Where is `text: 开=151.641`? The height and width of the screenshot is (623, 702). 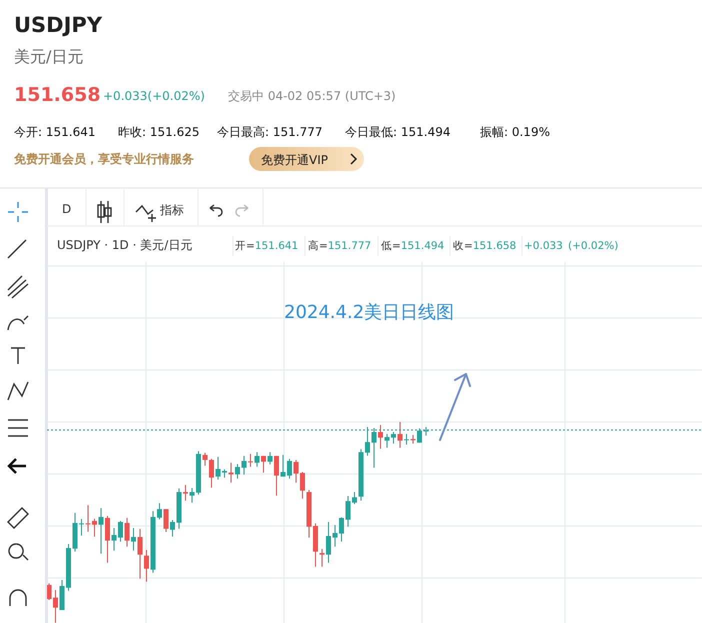 text: 开=151.641 is located at coordinates (266, 246).